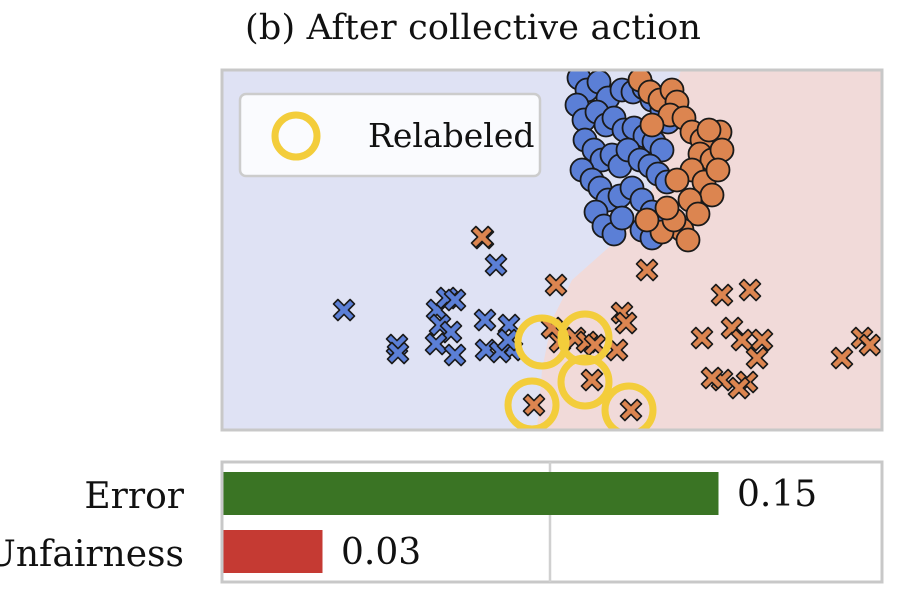 This screenshot has height=600, width=900. What do you see at coordinates (273, 551) in the screenshot?
I see `bar-unfairness` at bounding box center [273, 551].